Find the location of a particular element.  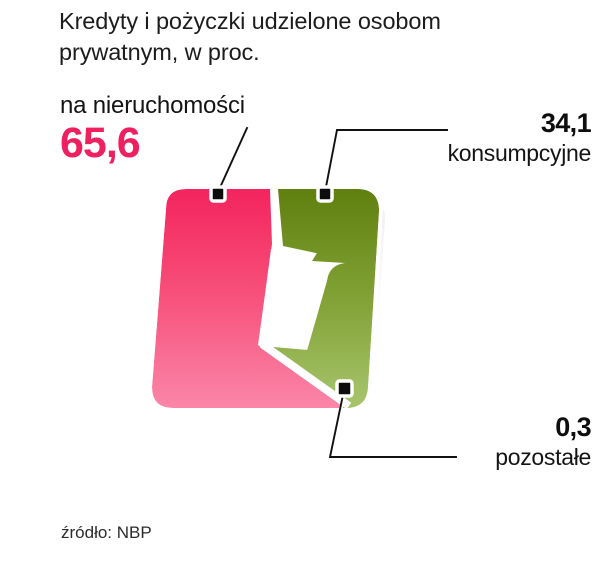

marker-konsumpcyjne is located at coordinates (325, 194).